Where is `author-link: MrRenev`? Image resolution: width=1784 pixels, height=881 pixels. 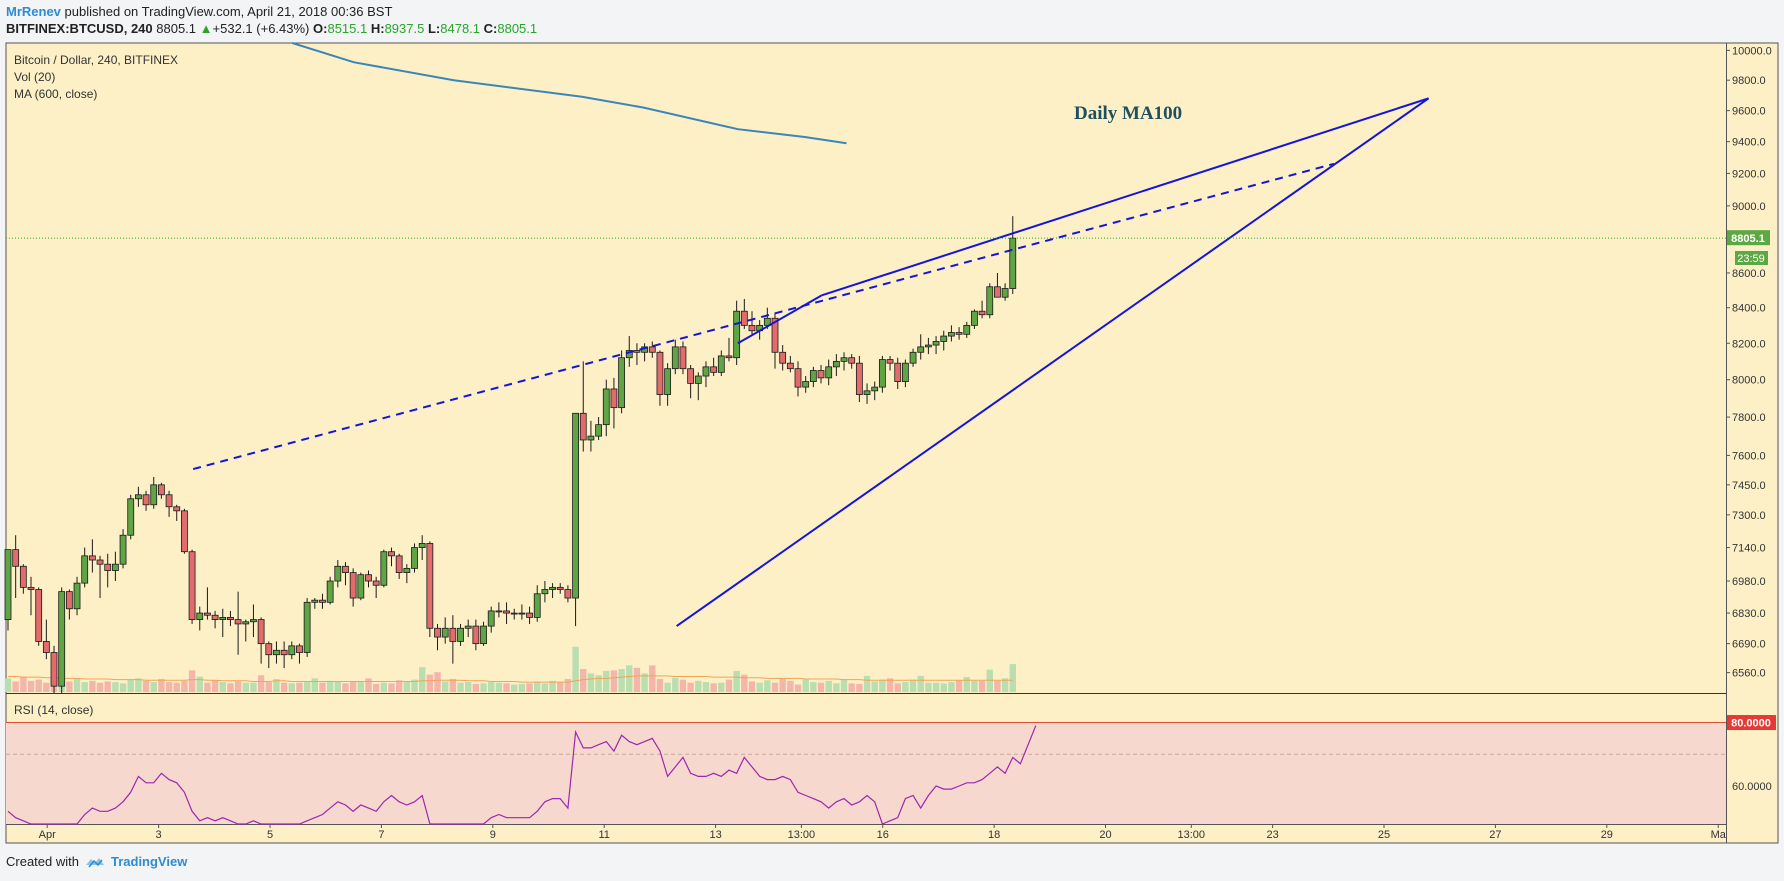 author-link: MrRenev is located at coordinates (33, 11).